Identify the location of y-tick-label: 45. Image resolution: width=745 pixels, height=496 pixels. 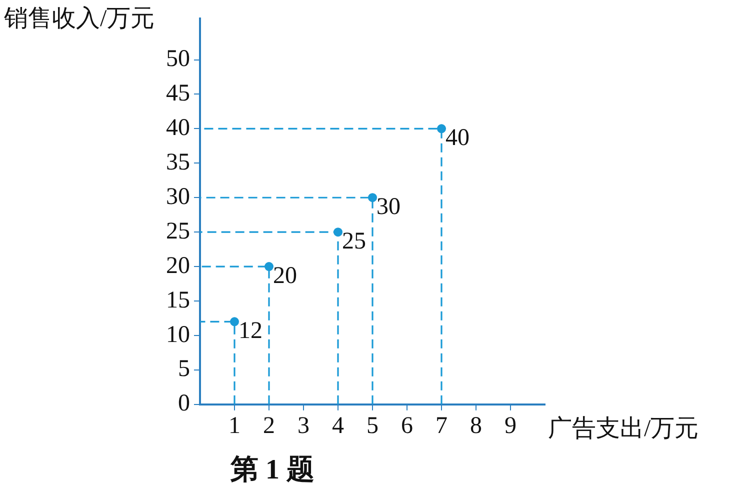
(178, 93).